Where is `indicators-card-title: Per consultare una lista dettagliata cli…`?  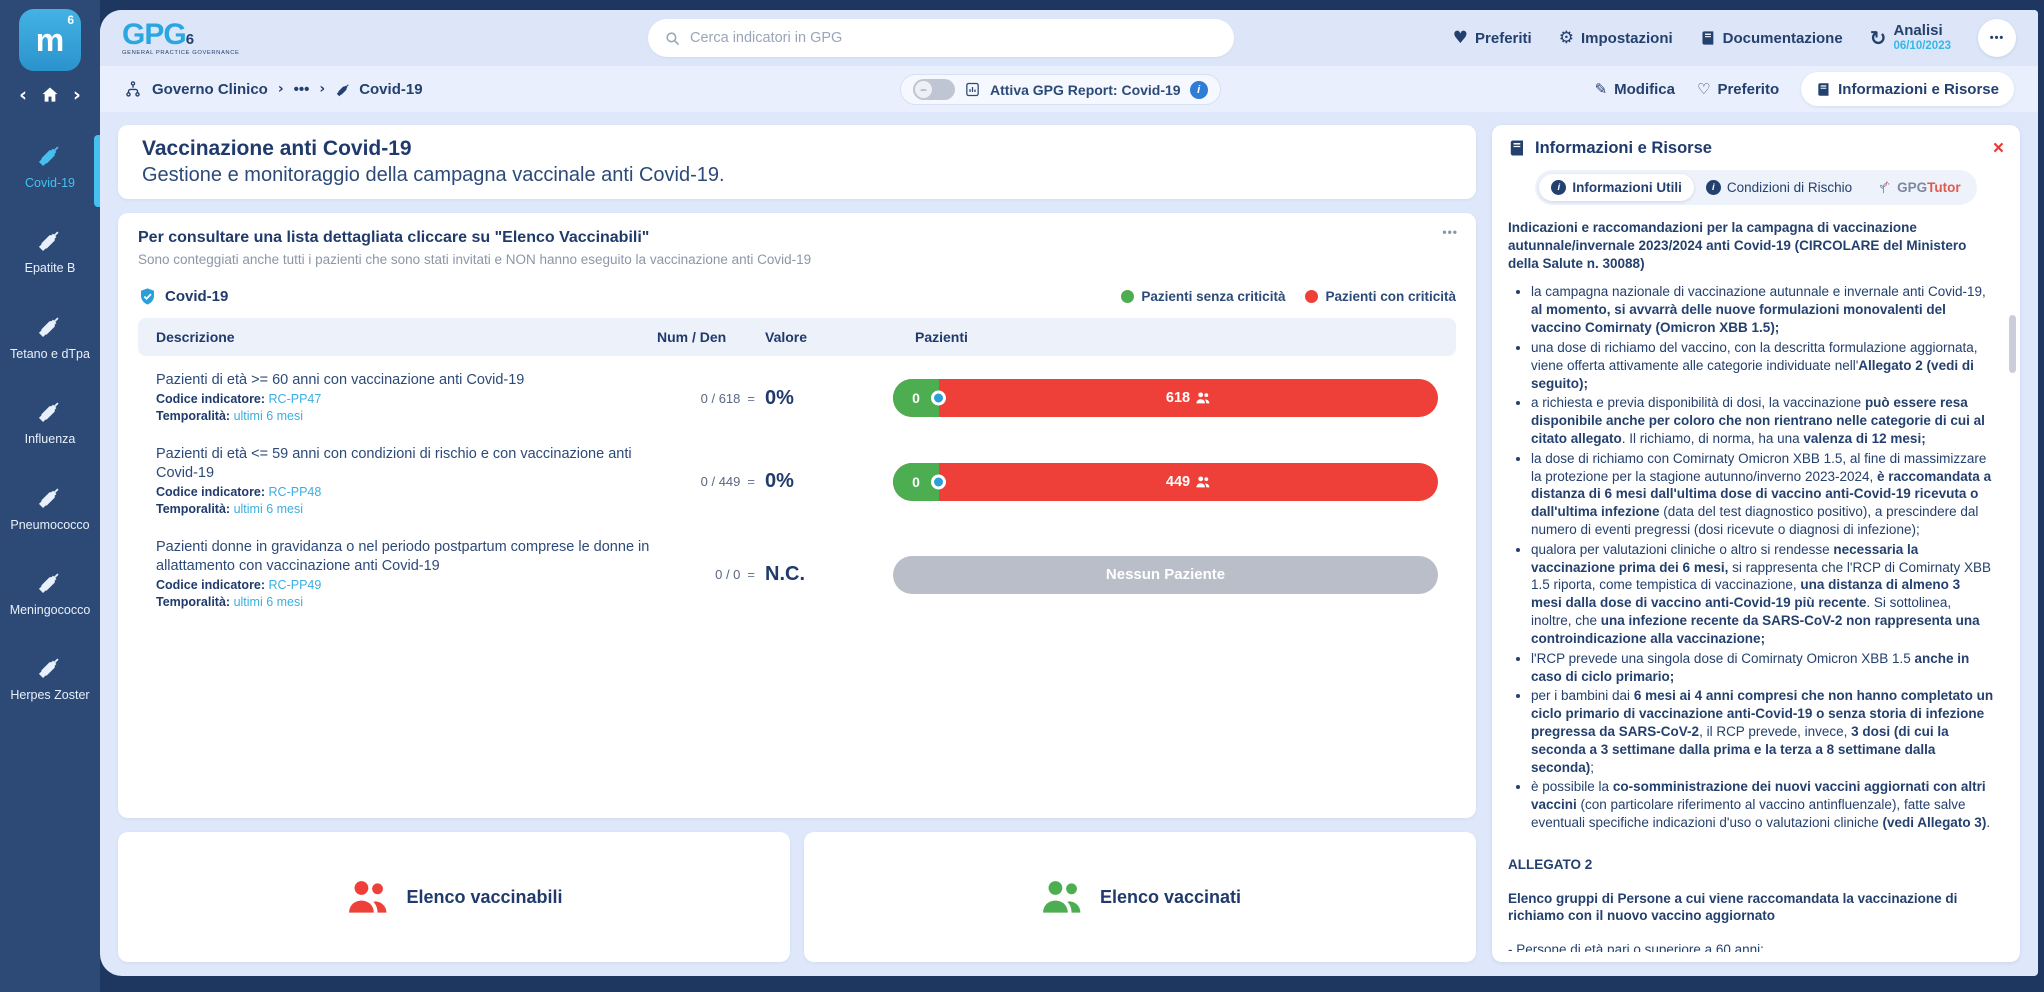 indicators-card-title: Per consultare una lista dettagliata cli… is located at coordinates (394, 237).